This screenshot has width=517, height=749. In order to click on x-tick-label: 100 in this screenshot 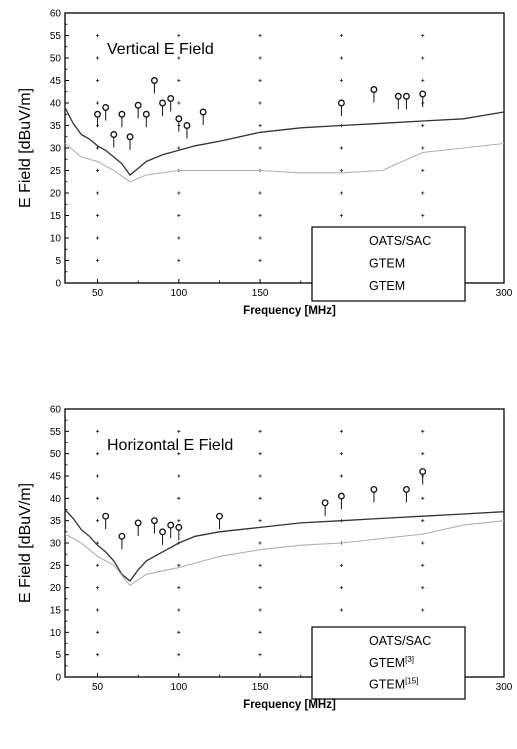, I will do `click(178, 687)`.